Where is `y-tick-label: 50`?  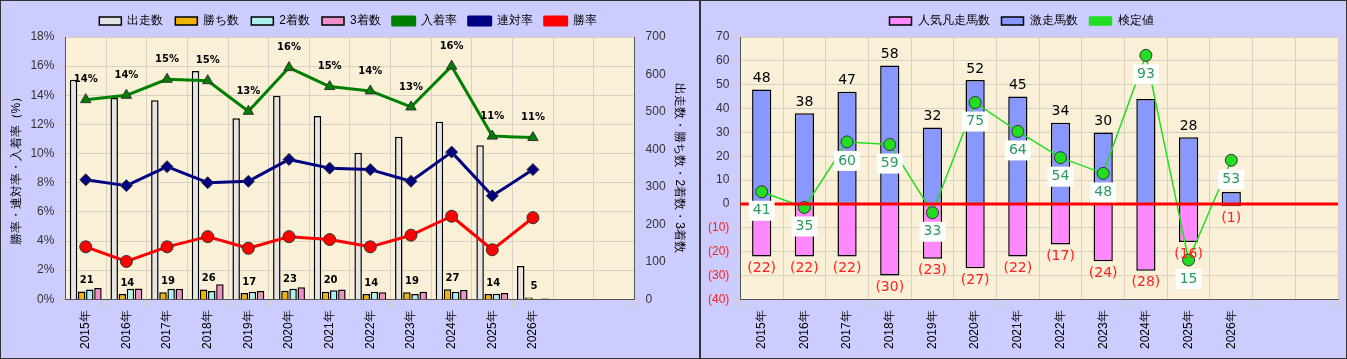 y-tick-label: 50 is located at coordinates (722, 84).